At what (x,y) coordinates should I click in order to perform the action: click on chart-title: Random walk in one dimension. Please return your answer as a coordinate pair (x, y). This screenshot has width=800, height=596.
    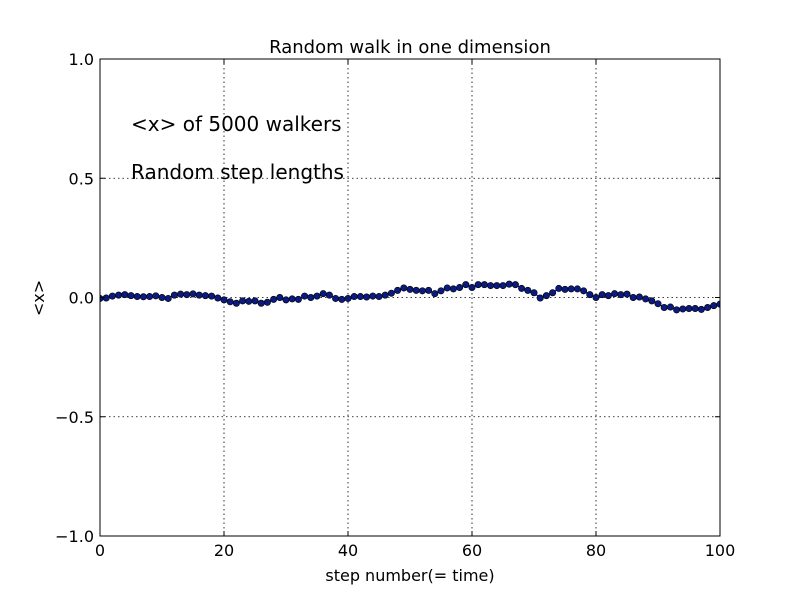
    Looking at the image, I should click on (410, 47).